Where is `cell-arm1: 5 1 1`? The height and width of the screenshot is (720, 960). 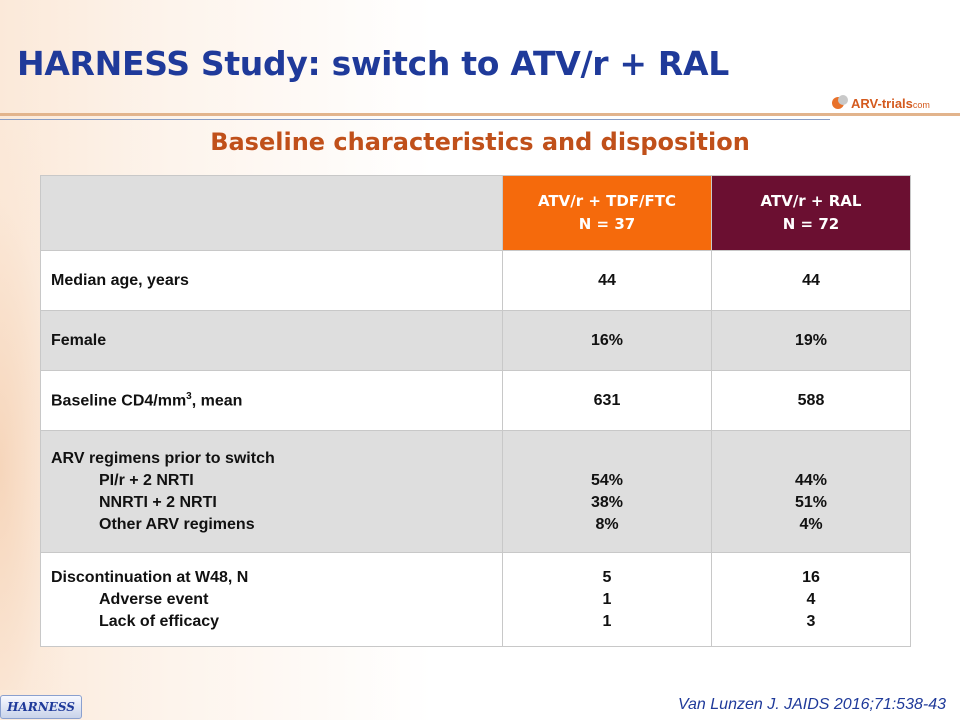 cell-arm1: 5 1 1 is located at coordinates (607, 599).